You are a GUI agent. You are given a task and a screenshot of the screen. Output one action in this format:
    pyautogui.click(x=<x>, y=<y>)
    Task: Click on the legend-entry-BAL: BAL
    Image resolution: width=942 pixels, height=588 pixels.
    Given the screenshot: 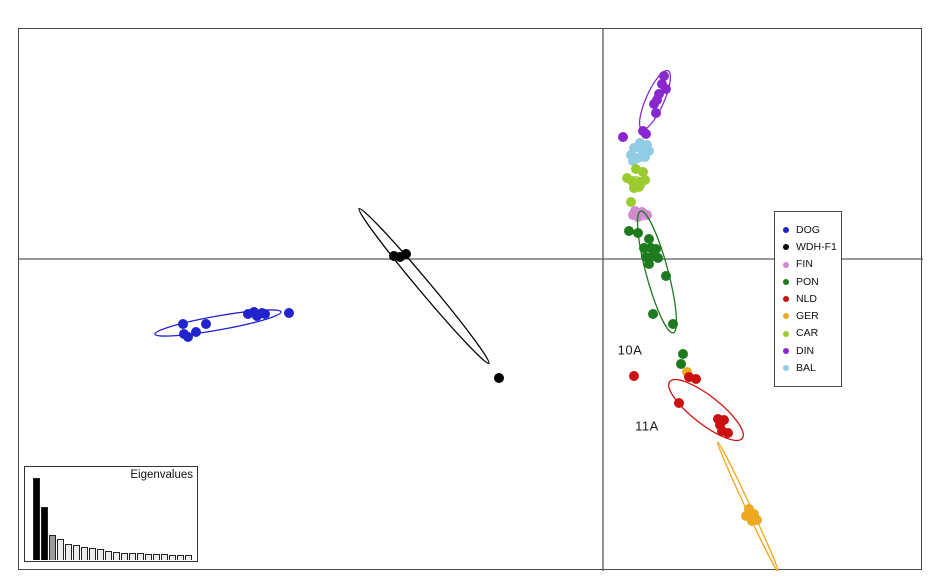 What is the action you would take?
    pyautogui.click(x=812, y=368)
    